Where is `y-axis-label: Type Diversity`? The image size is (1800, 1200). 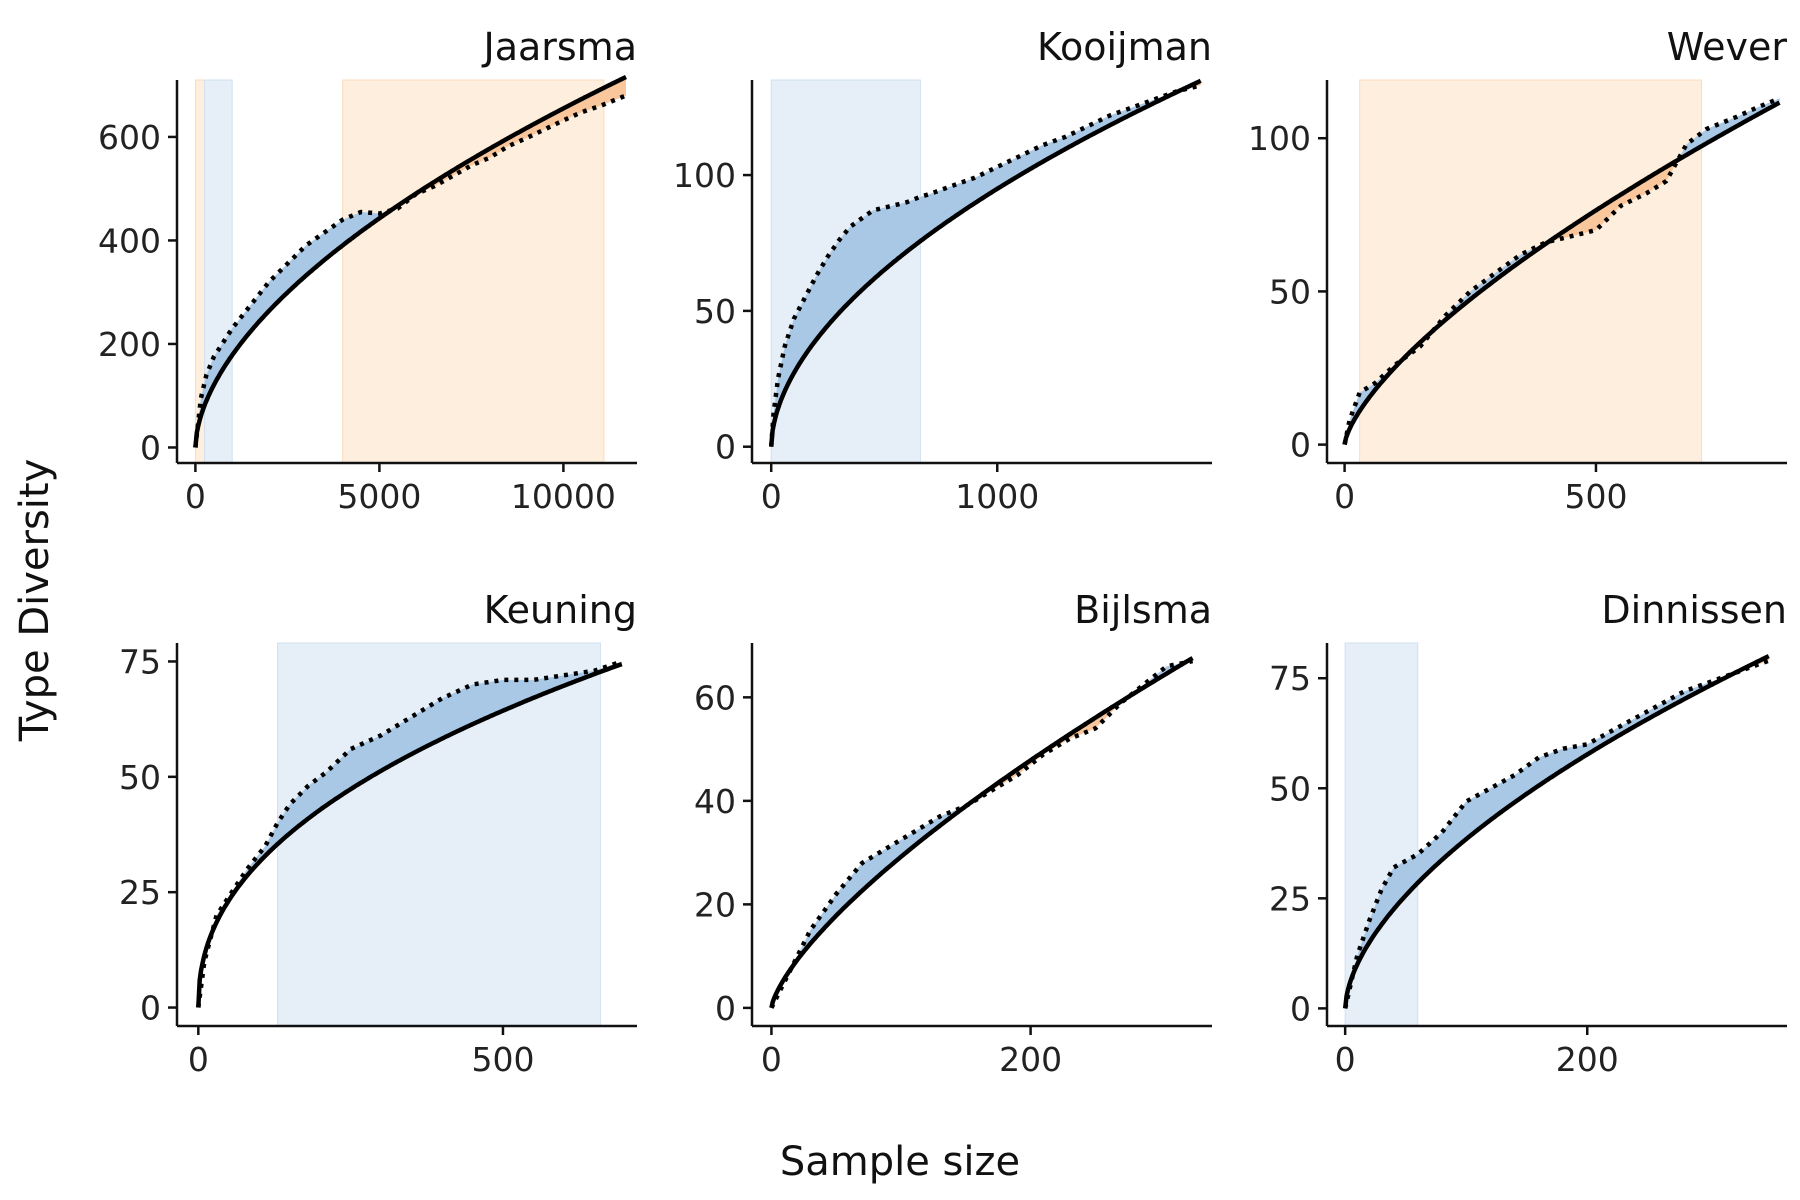 y-axis-label: Type Diversity is located at coordinates (35, 601).